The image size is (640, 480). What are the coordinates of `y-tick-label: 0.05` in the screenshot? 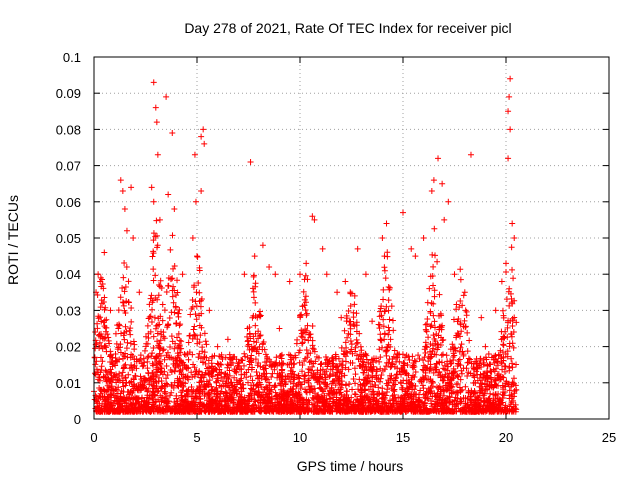 It's located at (68, 238).